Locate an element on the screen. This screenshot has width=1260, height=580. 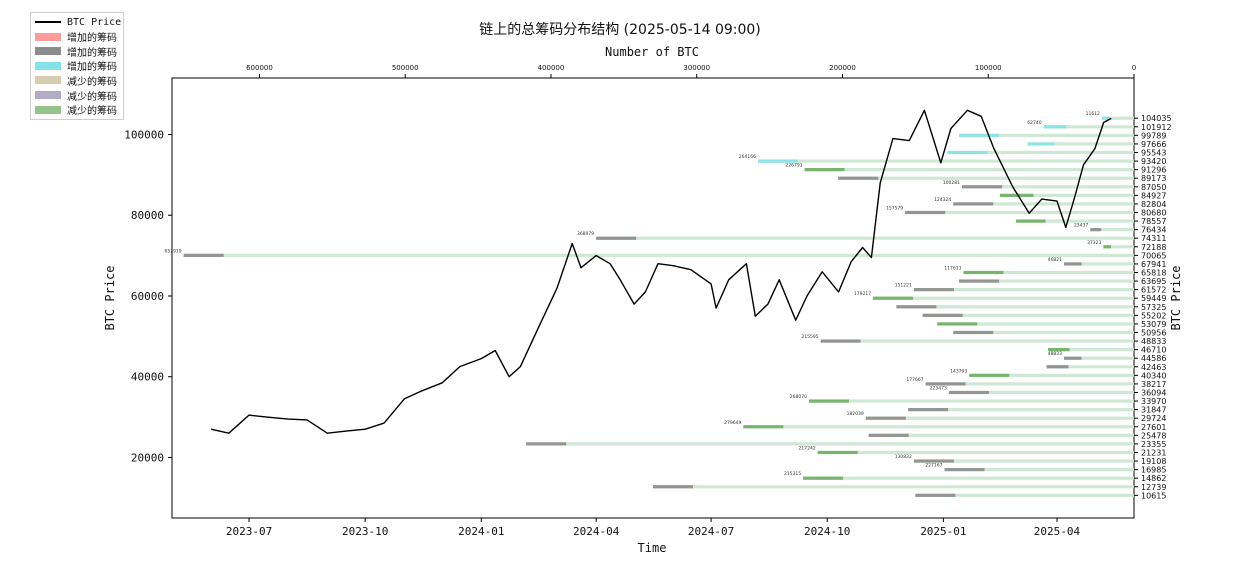
right-tick-label: 72188 is located at coordinates (1153, 247).